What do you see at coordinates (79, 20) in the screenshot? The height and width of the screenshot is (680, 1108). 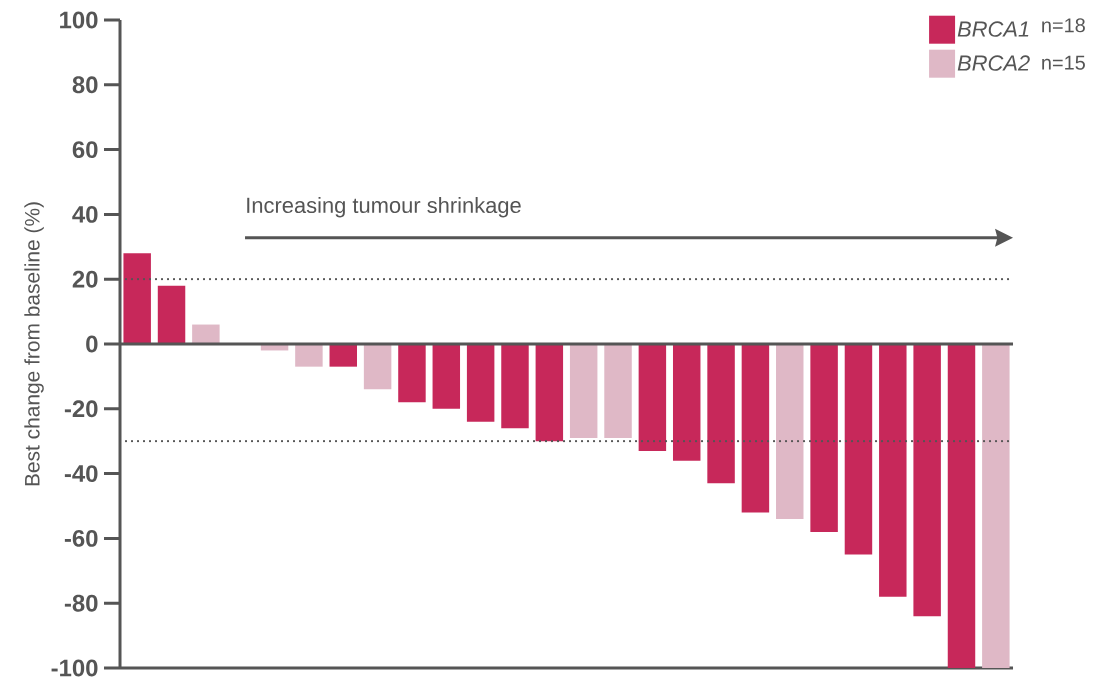 I see `y-tick-label: 100` at bounding box center [79, 20].